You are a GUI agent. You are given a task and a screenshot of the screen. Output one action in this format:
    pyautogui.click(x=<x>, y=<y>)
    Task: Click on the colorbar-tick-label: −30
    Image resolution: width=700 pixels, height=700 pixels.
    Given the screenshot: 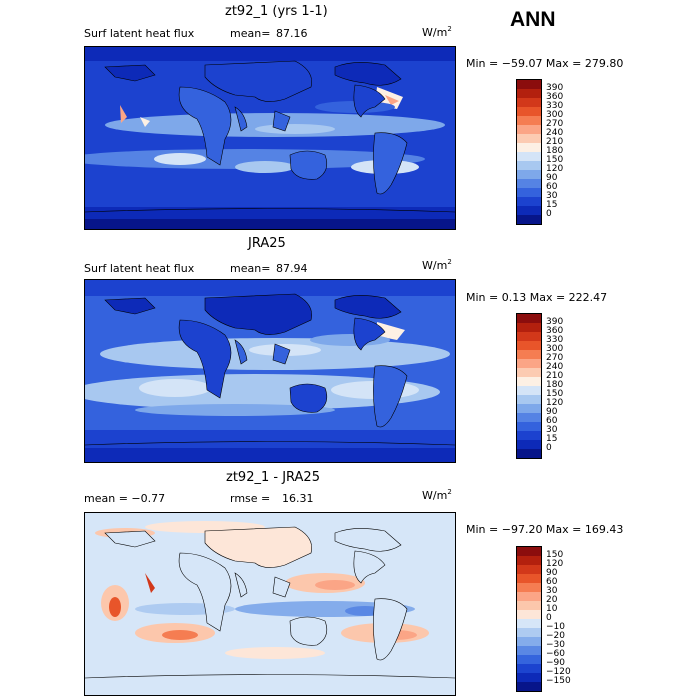 What is the action you would take?
    pyautogui.click(x=555, y=645)
    